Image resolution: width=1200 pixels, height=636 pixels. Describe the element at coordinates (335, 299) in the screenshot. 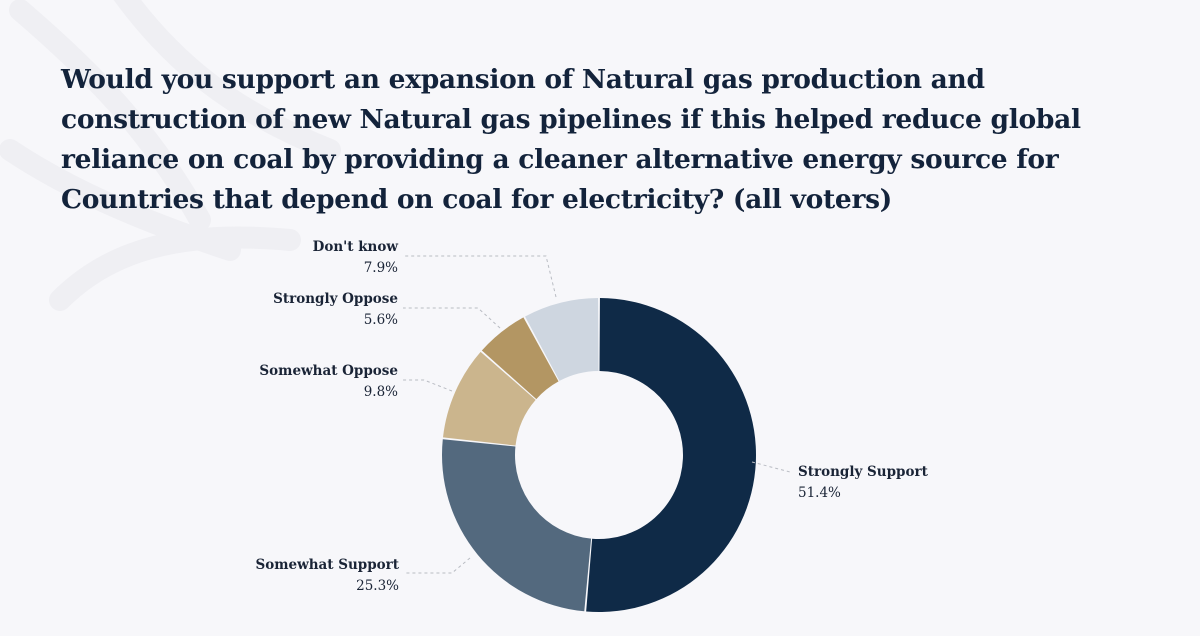

I see `slice-label: Strongly Oppose` at that location.